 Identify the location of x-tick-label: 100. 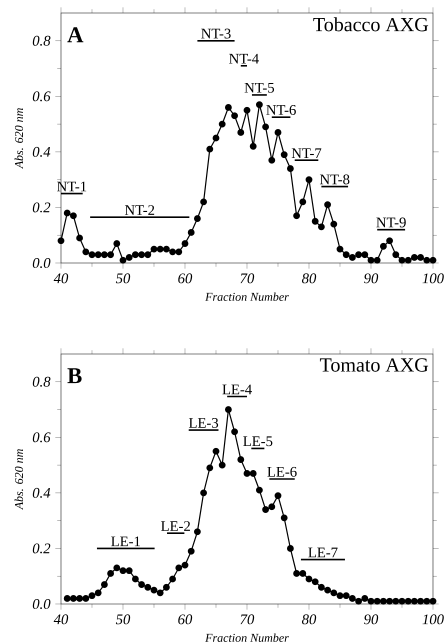
(433, 619).